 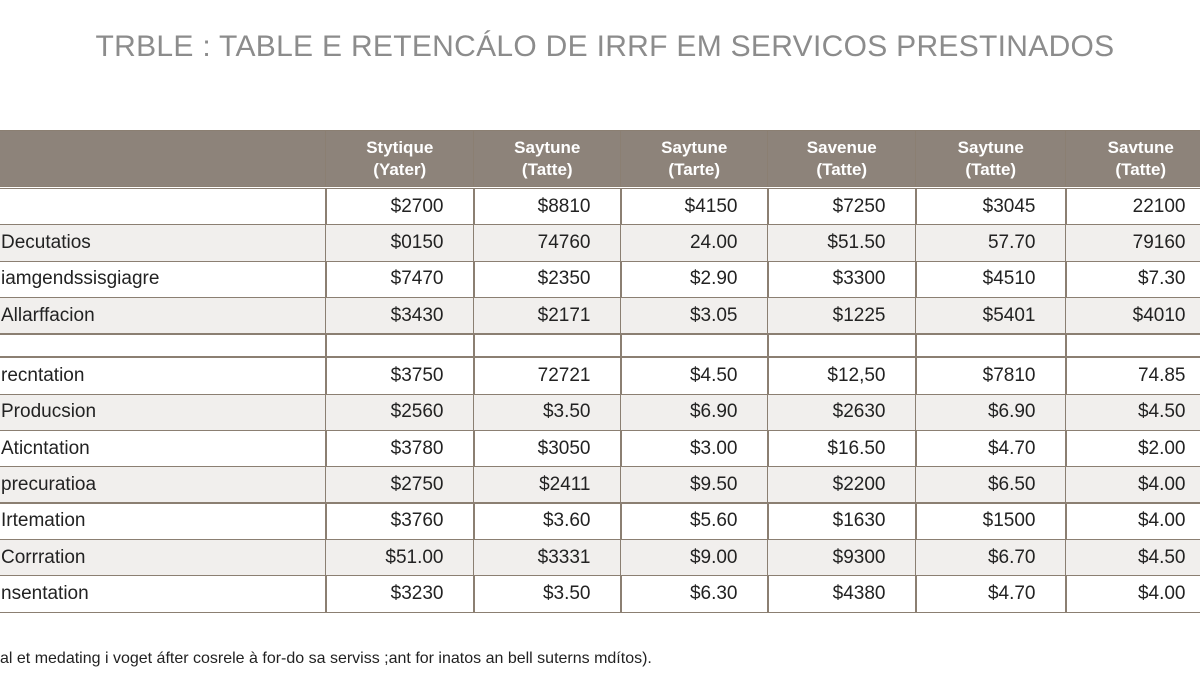 I want to click on value-cell: $2630, so click(x=842, y=412).